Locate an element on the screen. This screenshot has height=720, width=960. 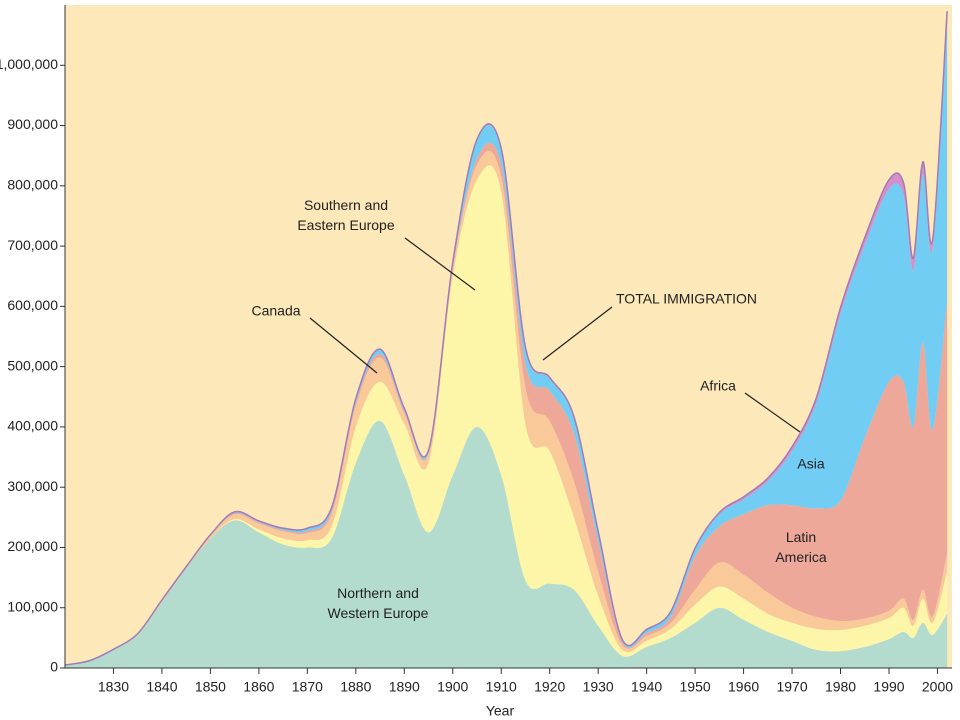
area-label: Africa is located at coordinates (718, 386).